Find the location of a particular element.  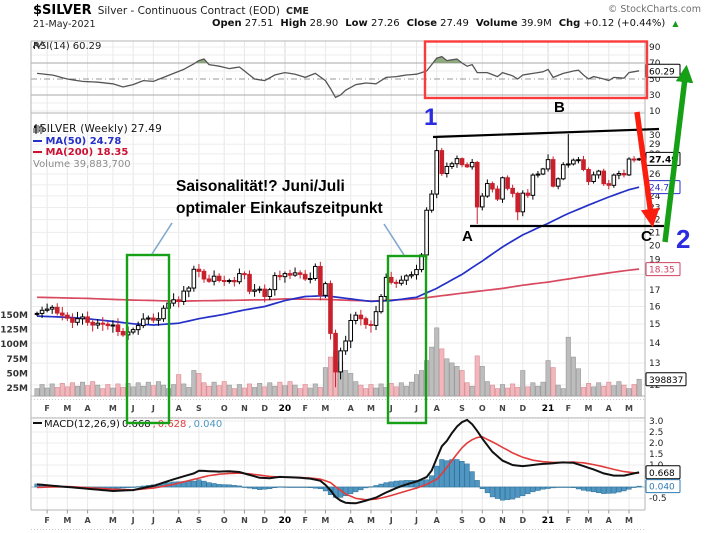

ticker-symbol: $SILVER is located at coordinates (62, 10).